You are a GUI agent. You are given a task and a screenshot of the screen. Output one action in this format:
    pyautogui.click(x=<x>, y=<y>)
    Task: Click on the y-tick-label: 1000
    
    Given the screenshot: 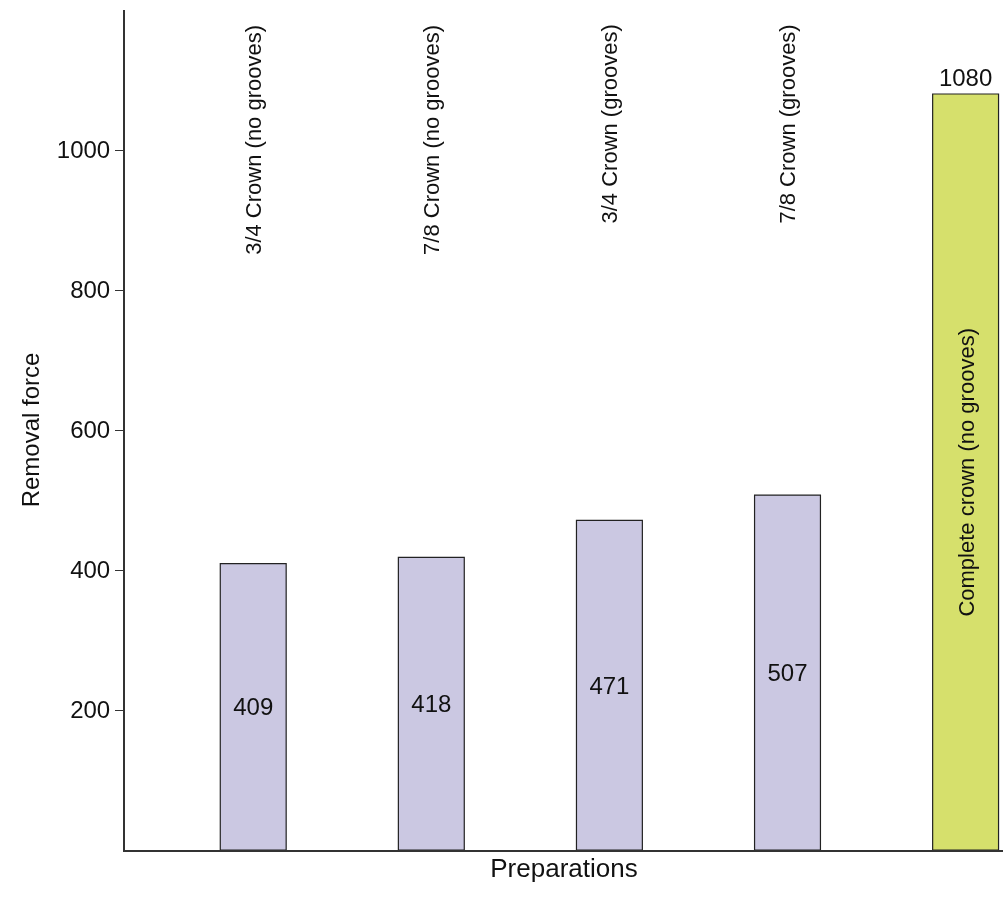 What is the action you would take?
    pyautogui.click(x=83, y=150)
    